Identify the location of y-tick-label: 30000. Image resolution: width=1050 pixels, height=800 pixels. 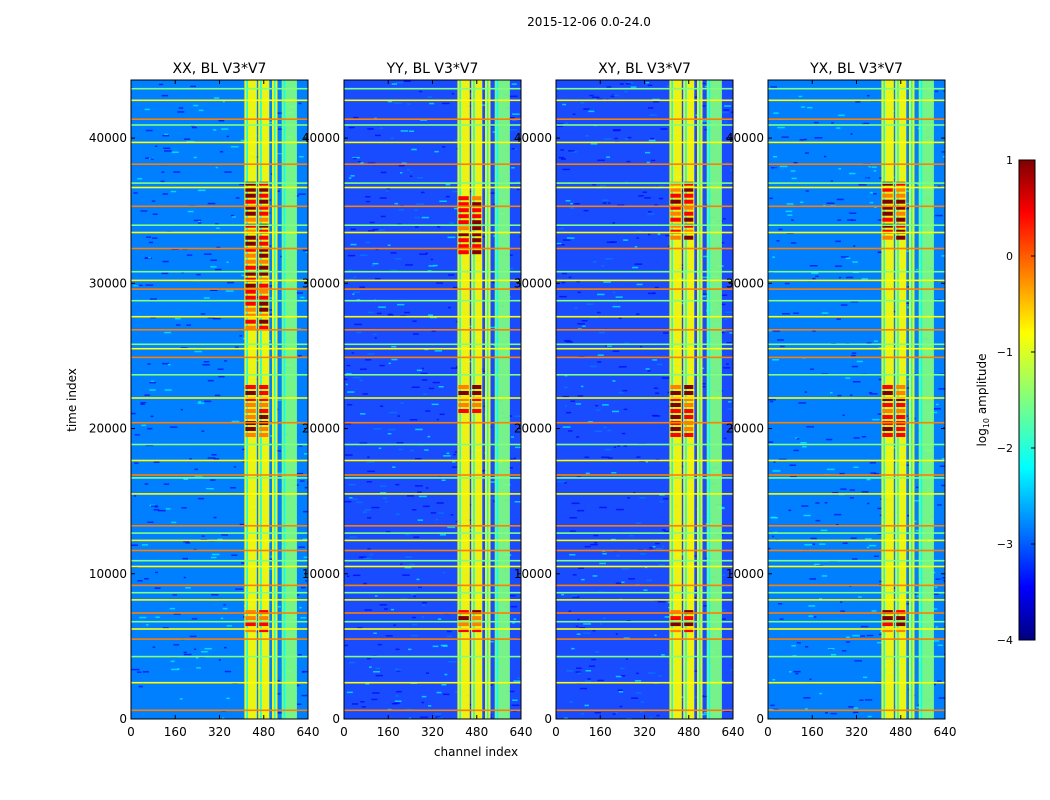
(745, 283).